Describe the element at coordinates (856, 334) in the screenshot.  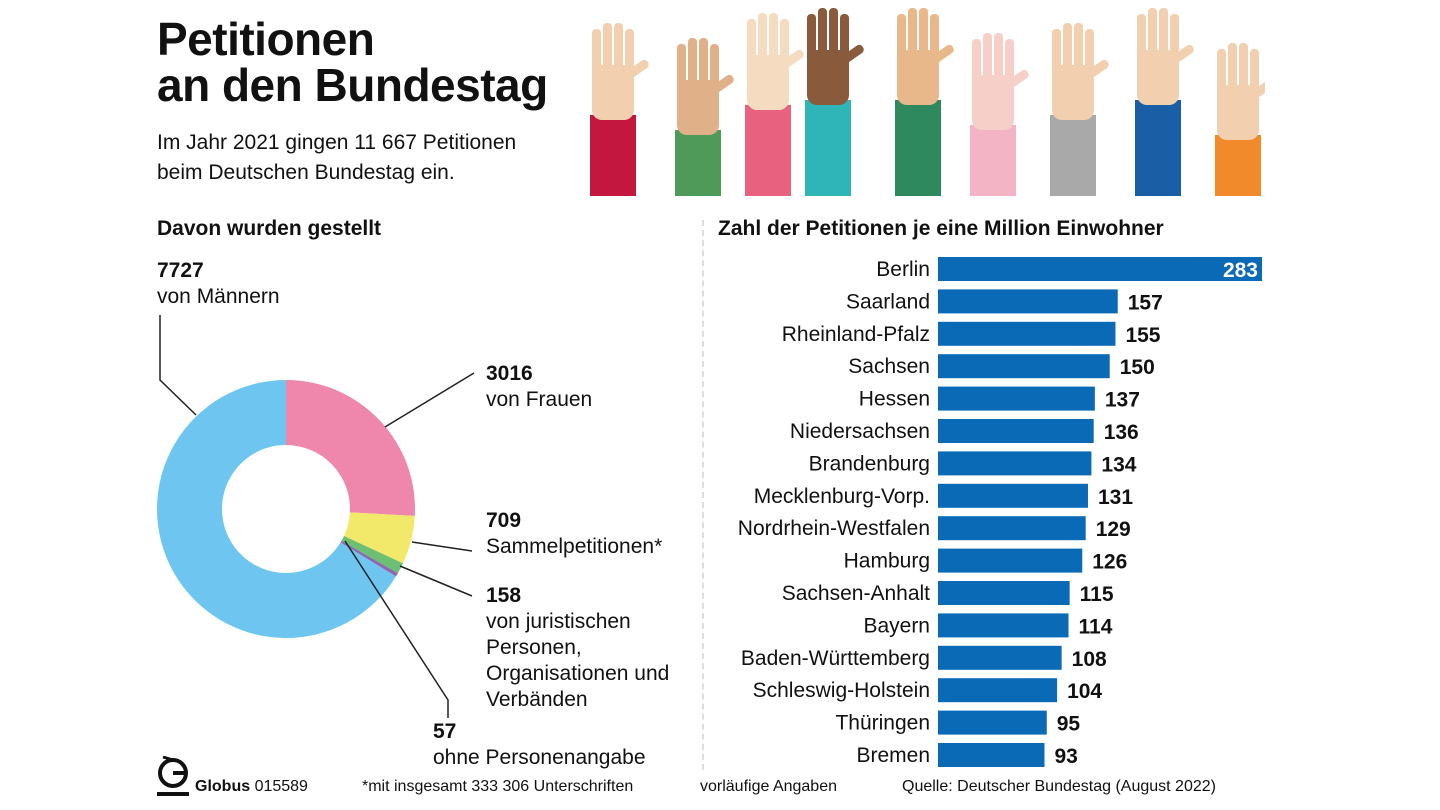
I see `bar-category-label: Rheinland-Pfalz` at that location.